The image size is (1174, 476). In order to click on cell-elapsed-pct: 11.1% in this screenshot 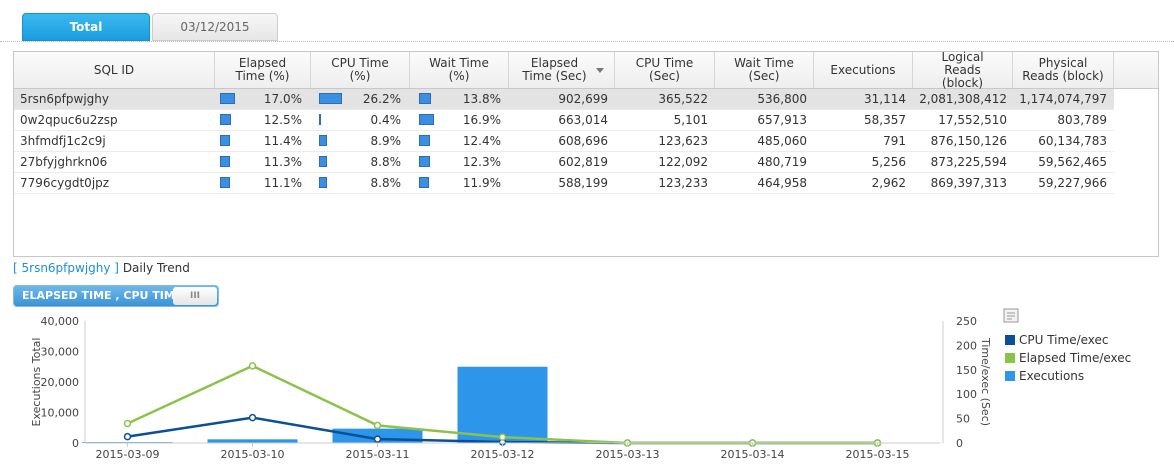, I will do `click(282, 183)`.